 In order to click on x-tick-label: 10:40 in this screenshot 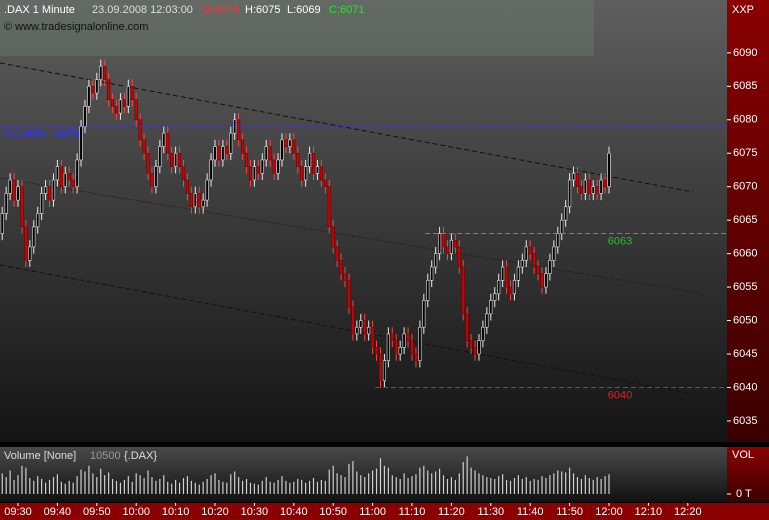, I will do `click(294, 512)`.